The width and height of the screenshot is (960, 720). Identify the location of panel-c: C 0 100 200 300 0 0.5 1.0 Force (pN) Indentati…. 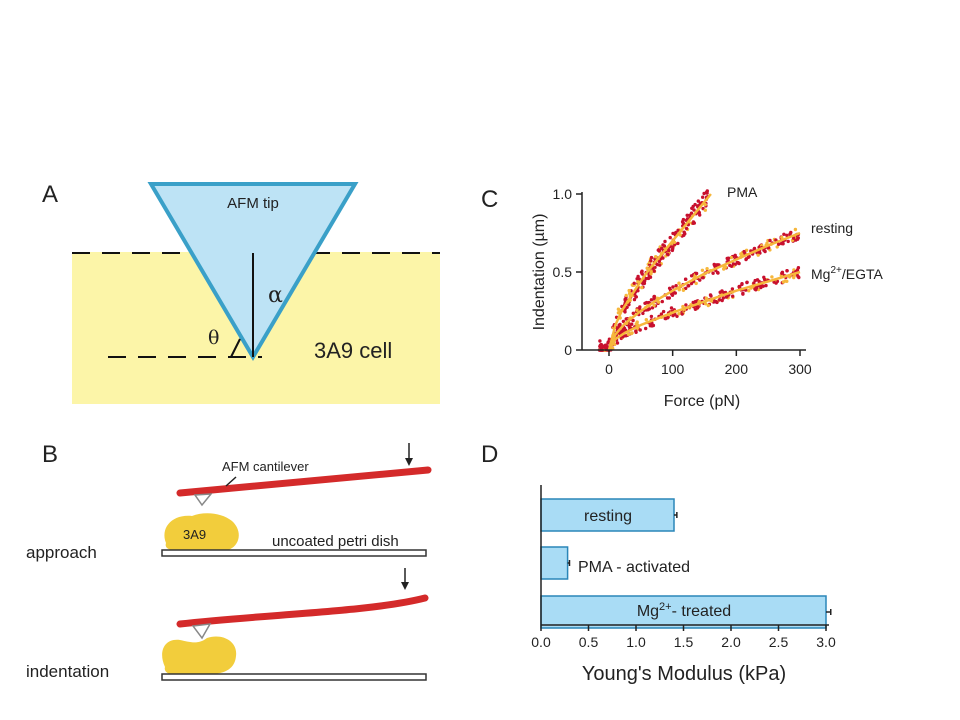
(682, 297).